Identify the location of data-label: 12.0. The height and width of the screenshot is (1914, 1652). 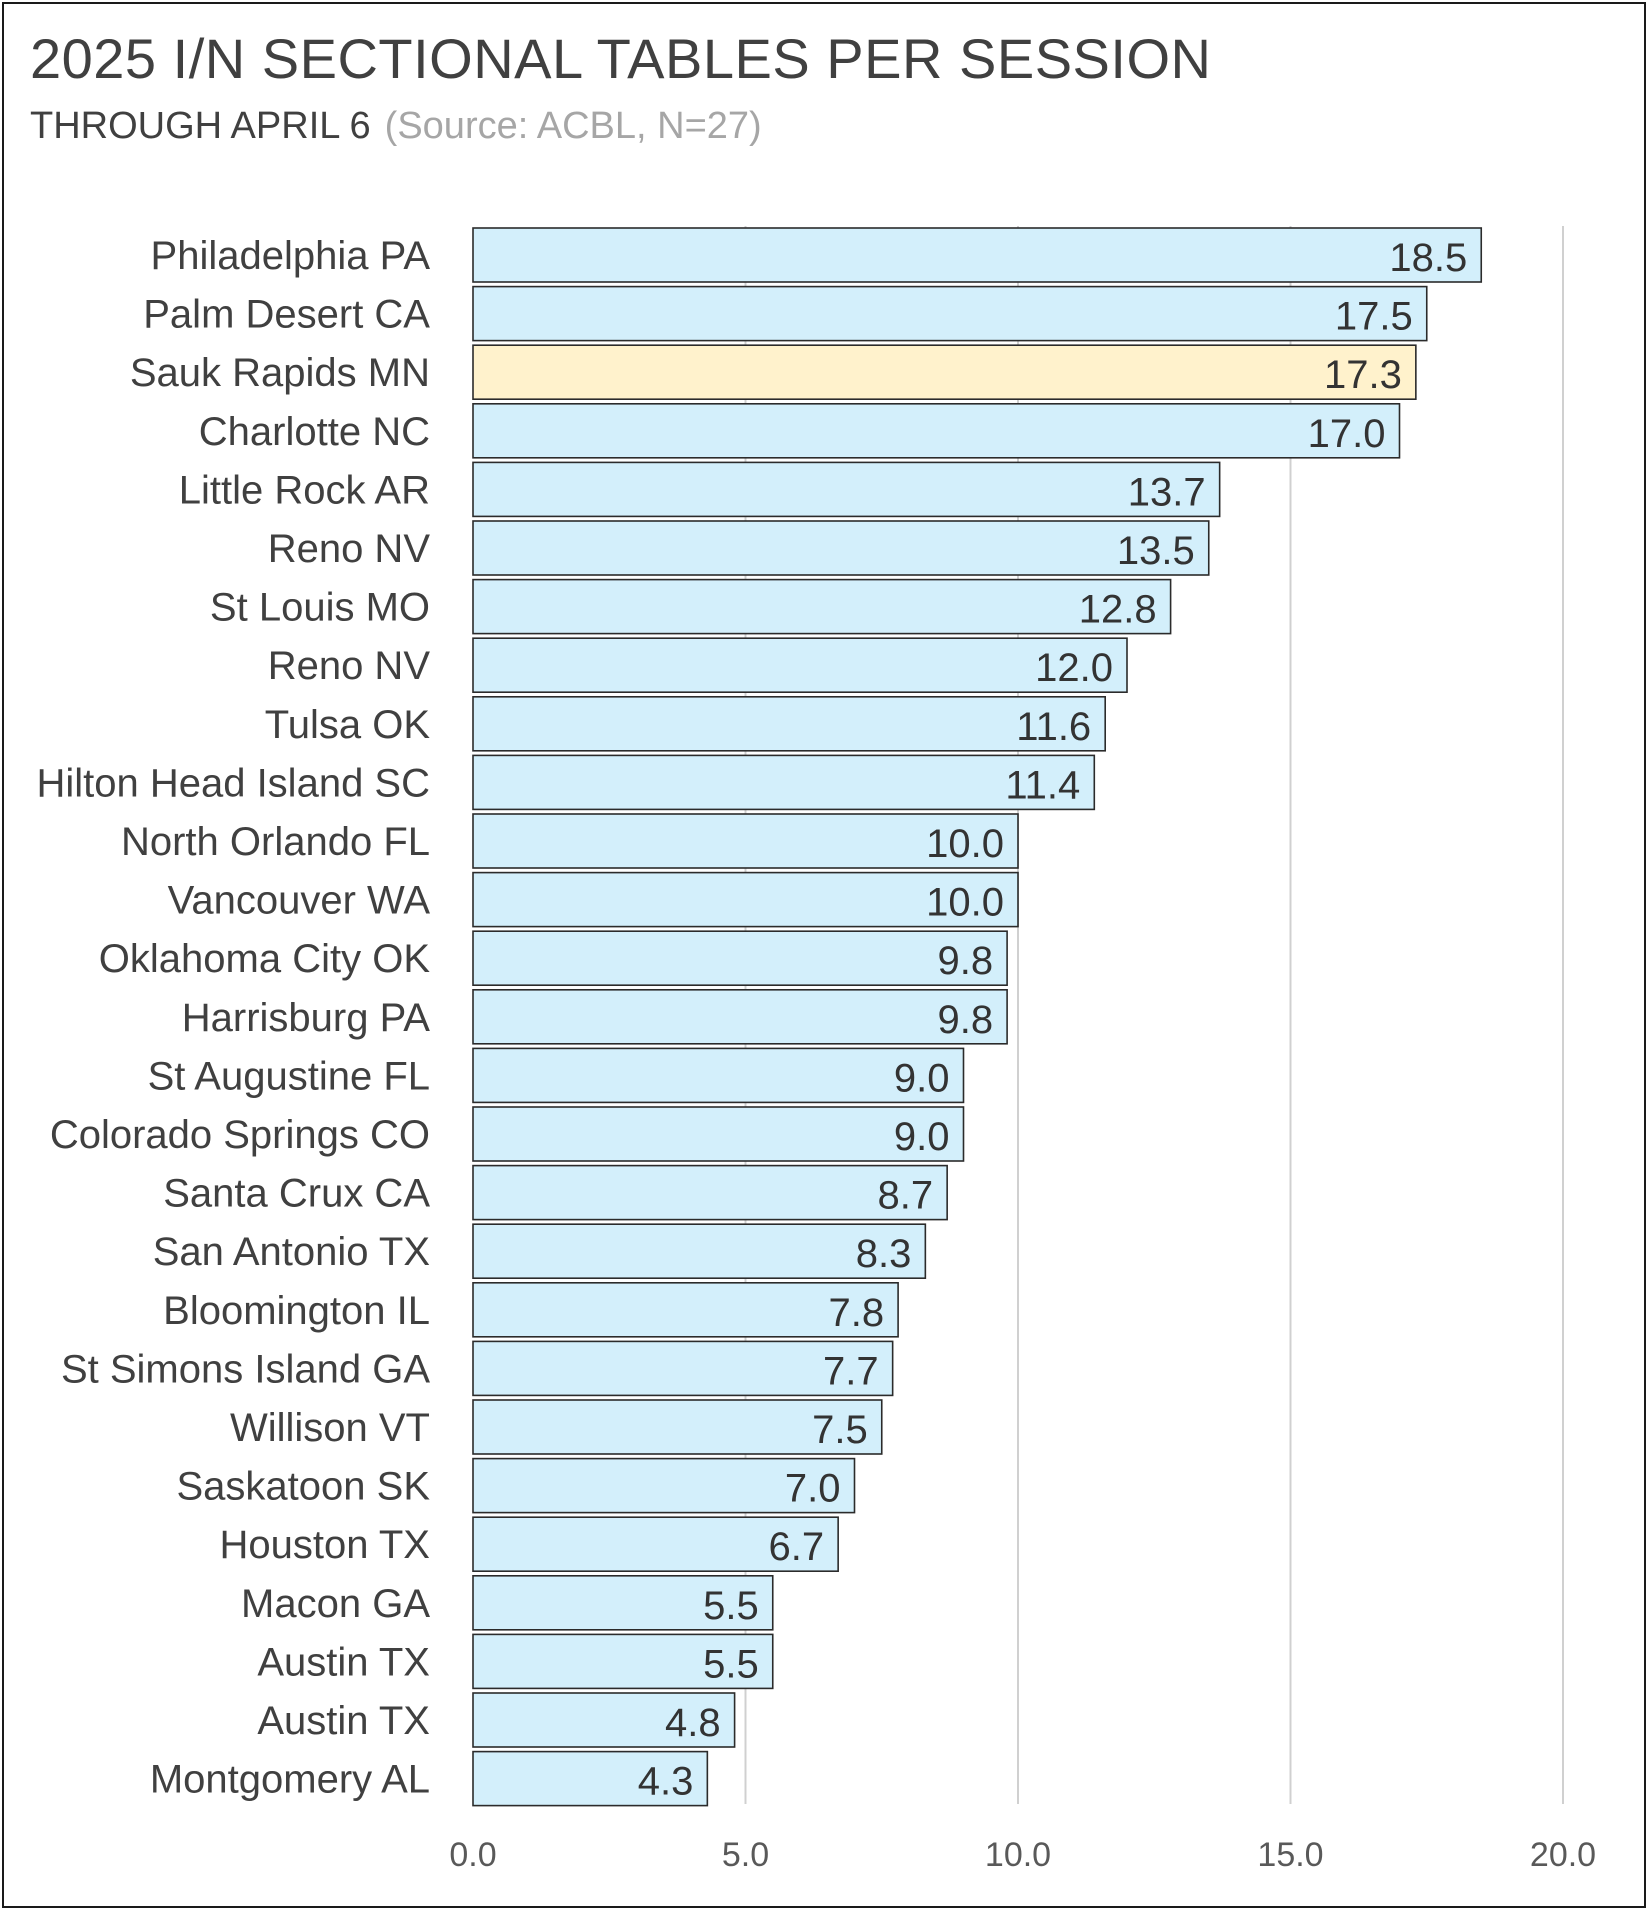
(1074, 668).